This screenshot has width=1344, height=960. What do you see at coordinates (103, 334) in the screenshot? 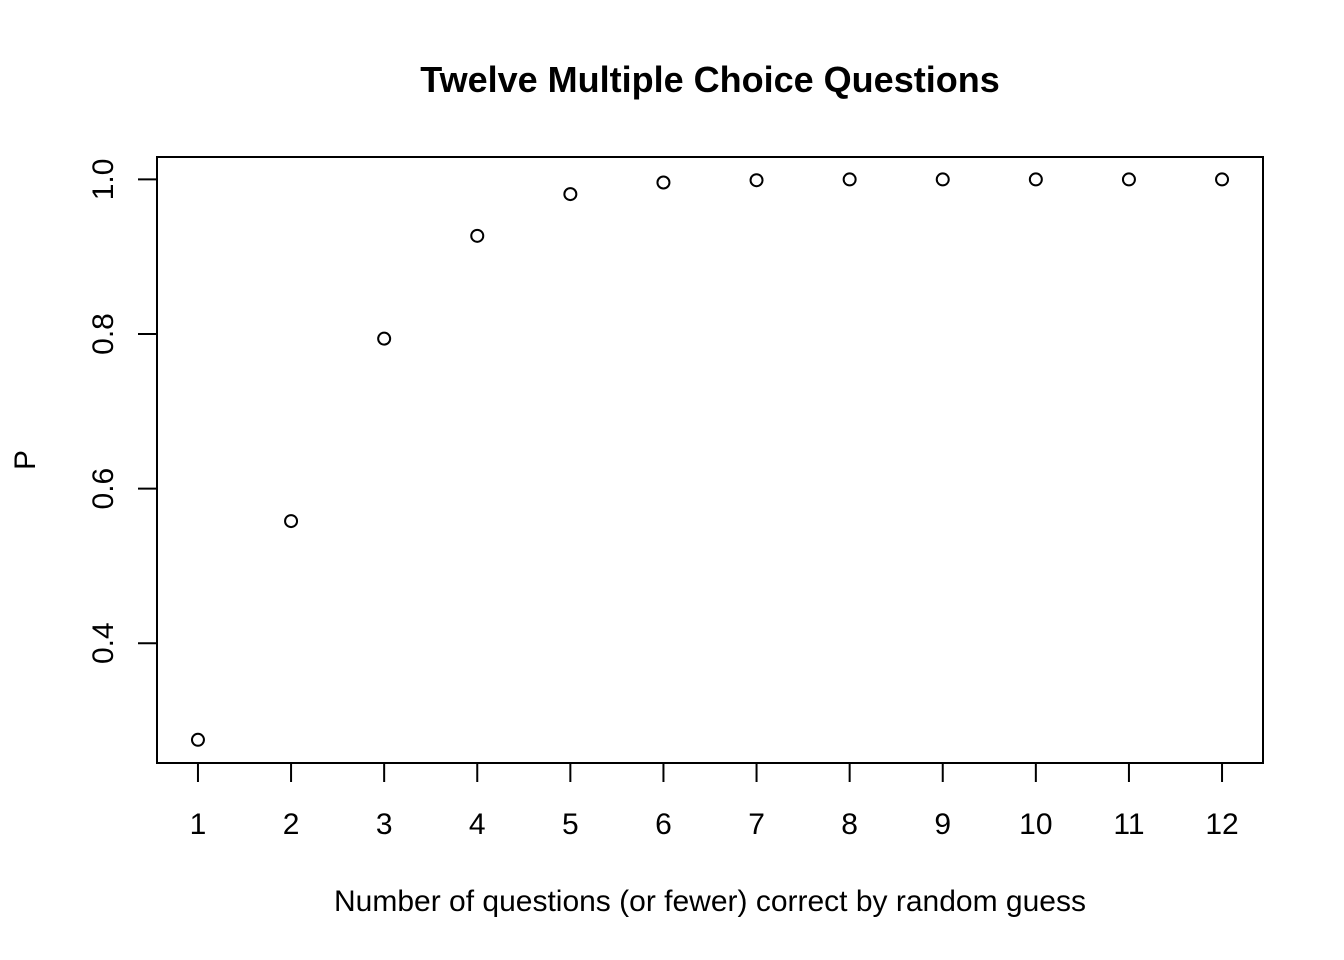
I see `y-tick-label: 0.8` at bounding box center [103, 334].